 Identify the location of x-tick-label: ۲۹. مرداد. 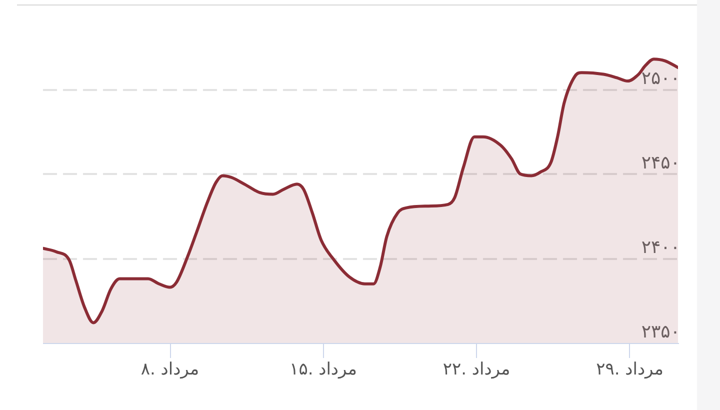
(630, 370).